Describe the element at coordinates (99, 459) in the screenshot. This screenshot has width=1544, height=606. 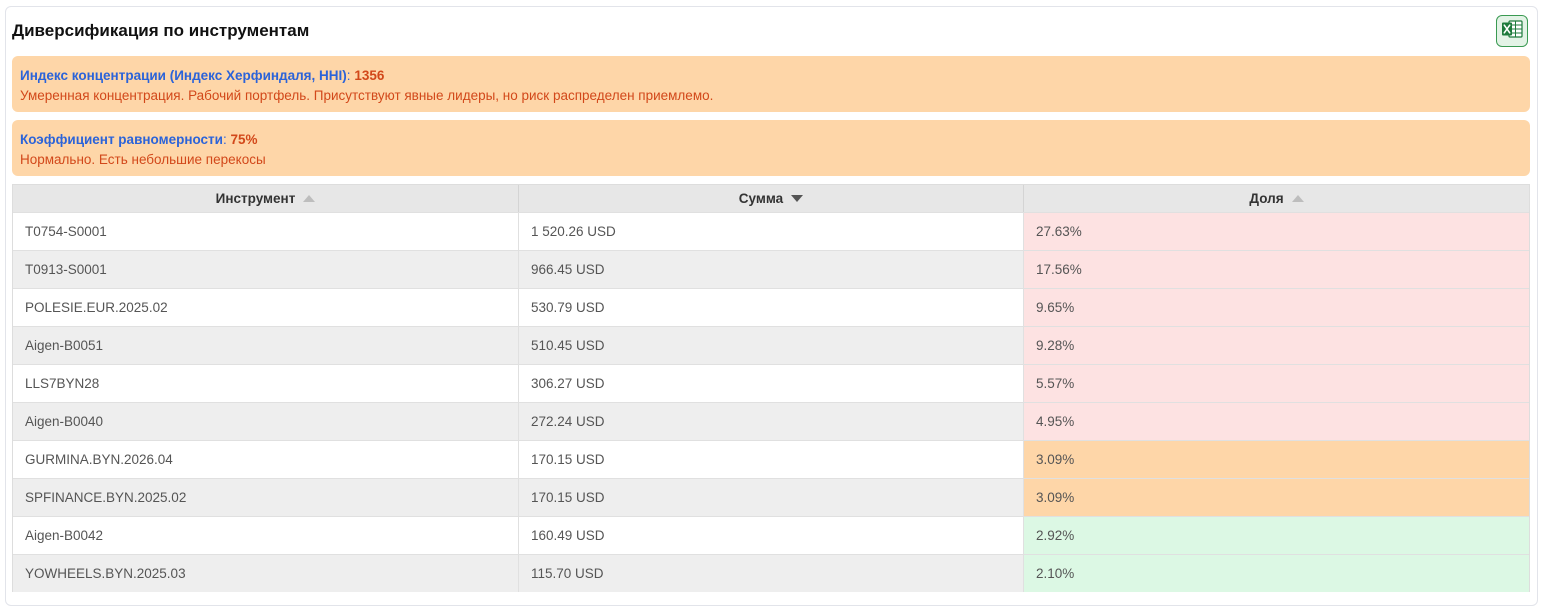
I see `instrument-cell: GURMINA.BYN.2026.04` at that location.